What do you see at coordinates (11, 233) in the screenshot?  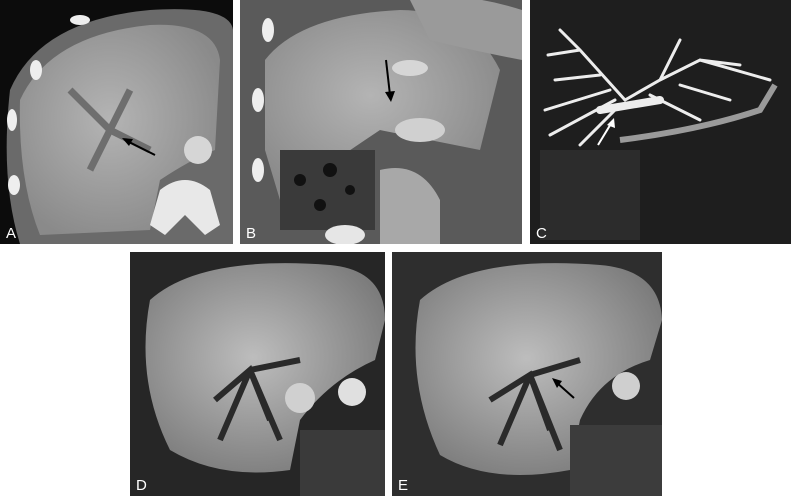 I see `panel-label: A` at bounding box center [11, 233].